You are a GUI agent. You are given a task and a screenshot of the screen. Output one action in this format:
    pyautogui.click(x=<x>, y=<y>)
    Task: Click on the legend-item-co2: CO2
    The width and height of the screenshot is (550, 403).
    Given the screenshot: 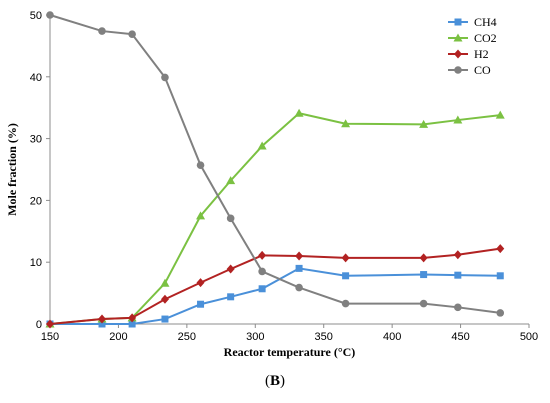 What is the action you would take?
    pyautogui.click(x=472, y=38)
    